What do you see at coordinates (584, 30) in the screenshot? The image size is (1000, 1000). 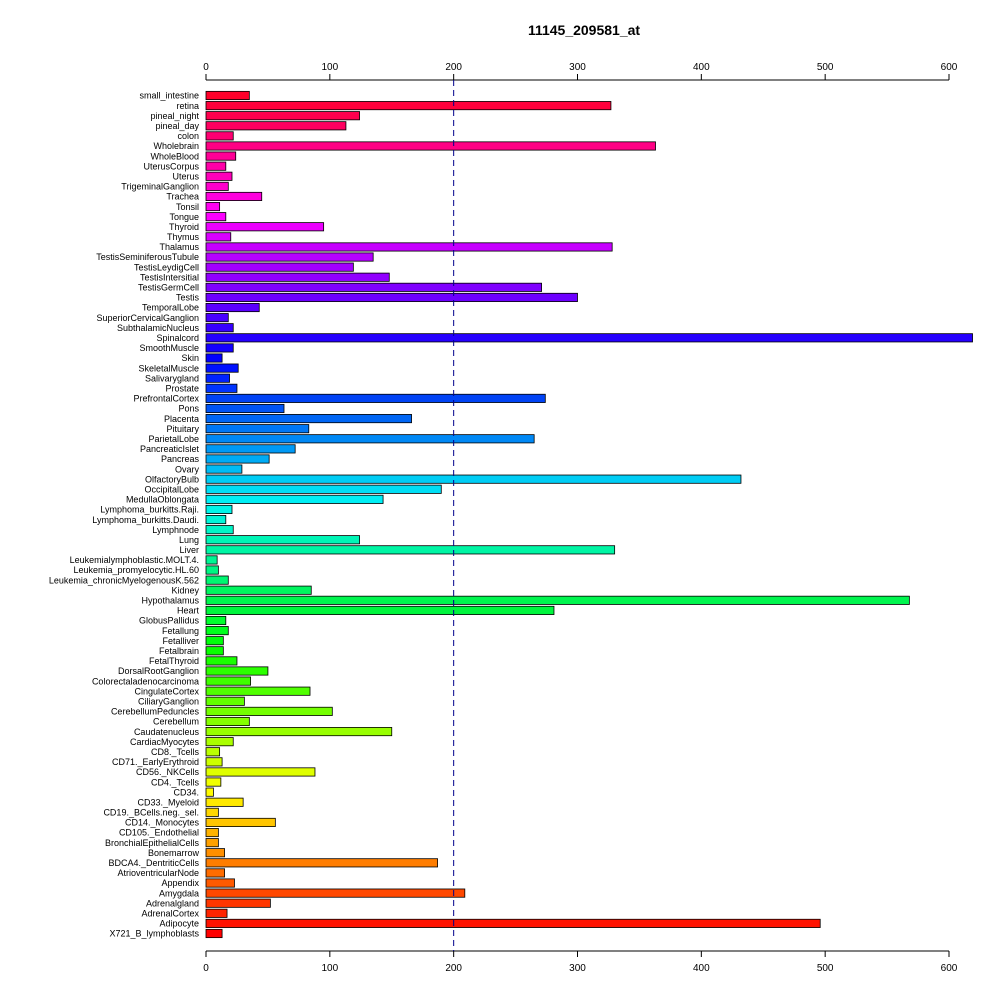 I see `chart-title: 11145_209581_at` at bounding box center [584, 30].